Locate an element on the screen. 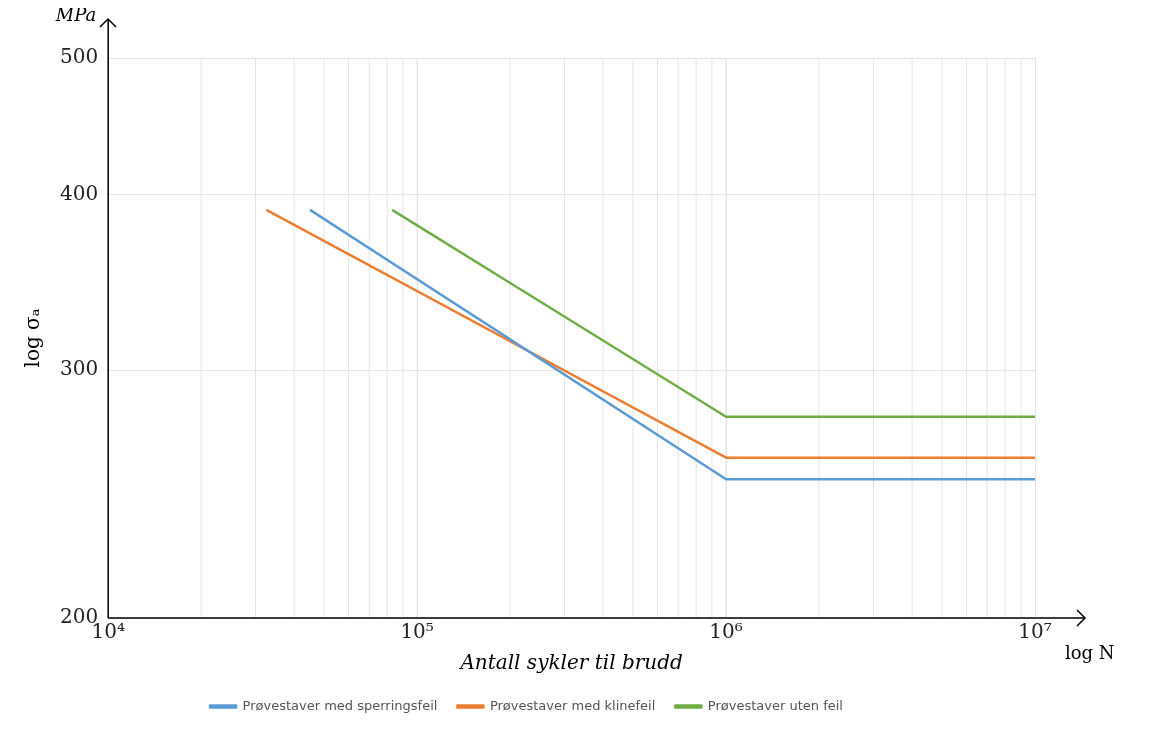 The height and width of the screenshot is (736, 1153). text: MPa is located at coordinates (75, 14).